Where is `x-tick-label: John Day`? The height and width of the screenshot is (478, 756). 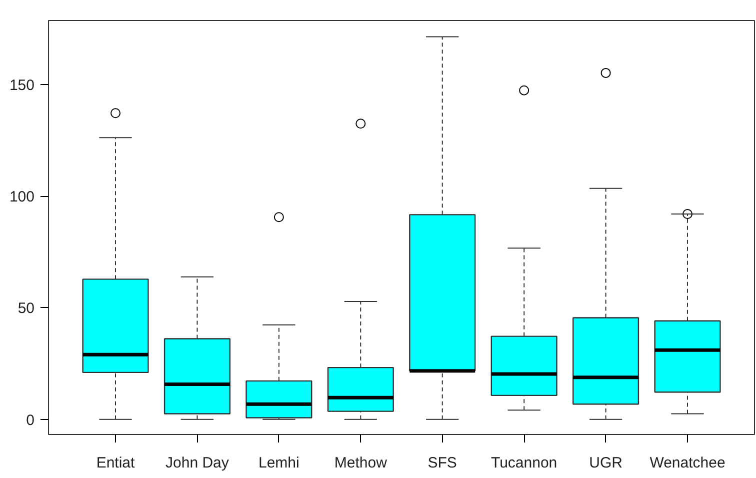
x-tick-label: John Day is located at coordinates (198, 463).